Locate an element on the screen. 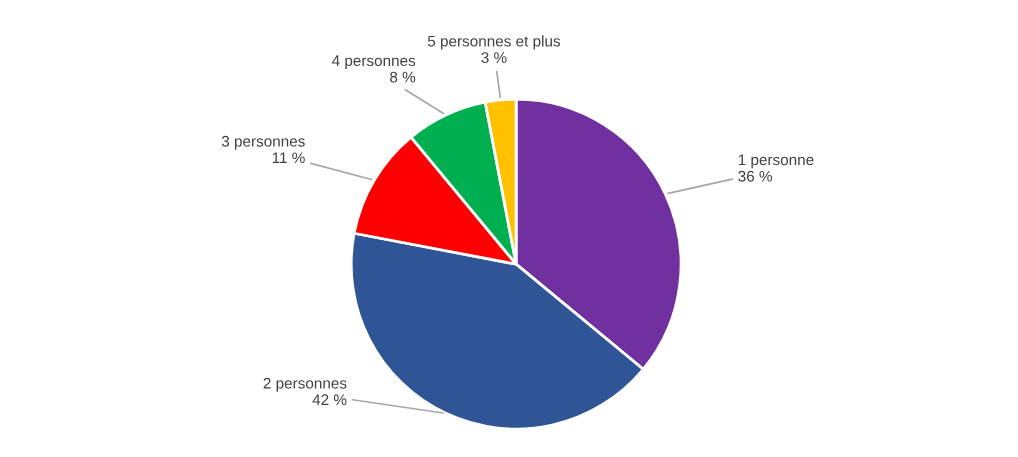 Image resolution: width=1018 pixels, height=457 pixels. slice-label: 2 personnes is located at coordinates (305, 384).